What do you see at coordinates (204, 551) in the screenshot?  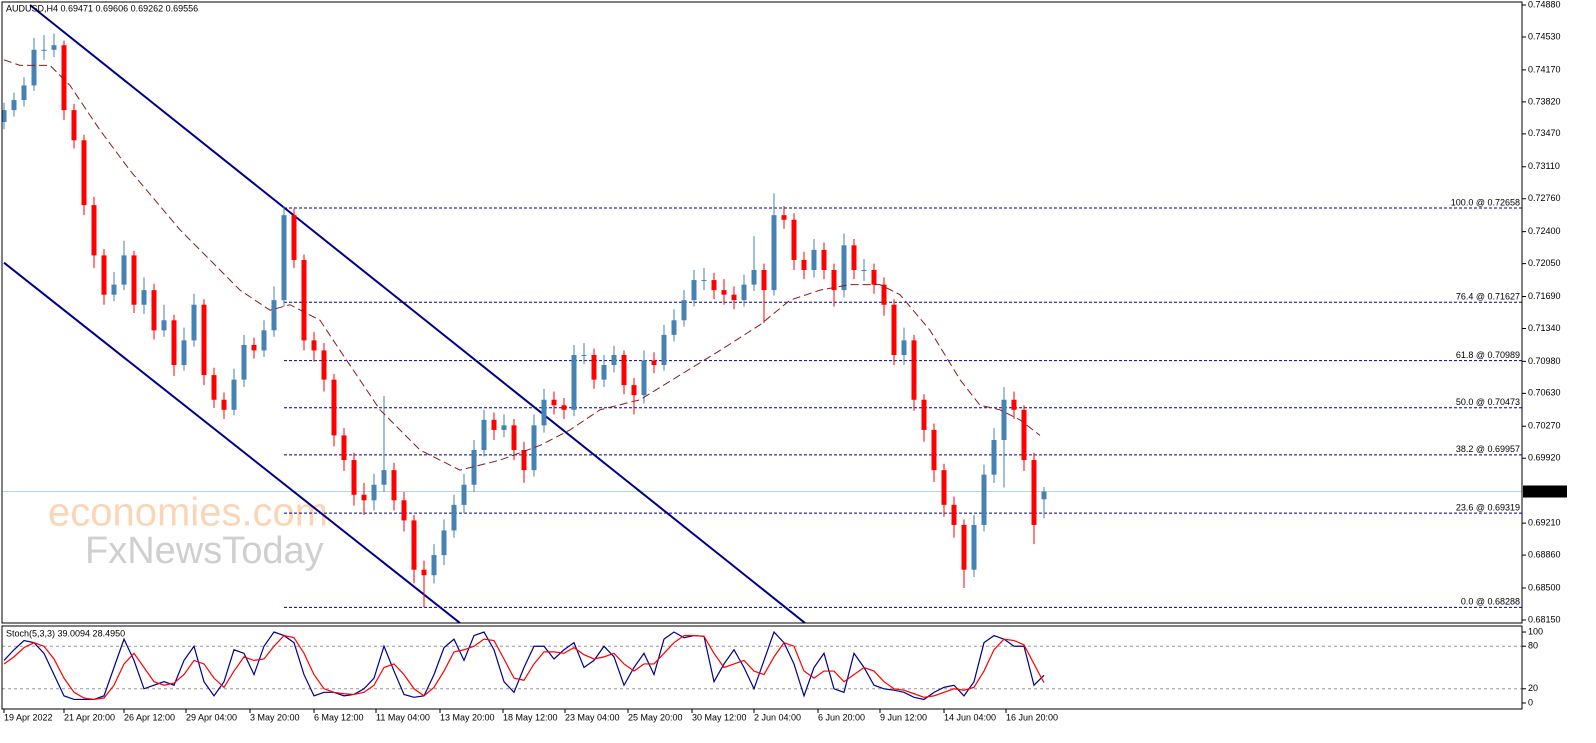 I see `watermark: FxNewsToday` at bounding box center [204, 551].